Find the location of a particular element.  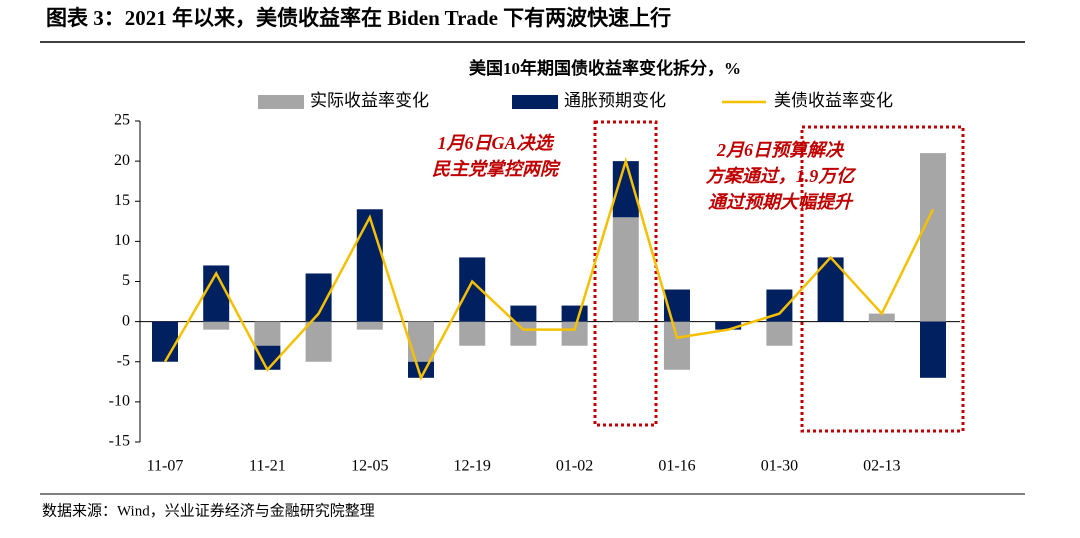

y-tick-label: -10 is located at coordinates (119, 401).